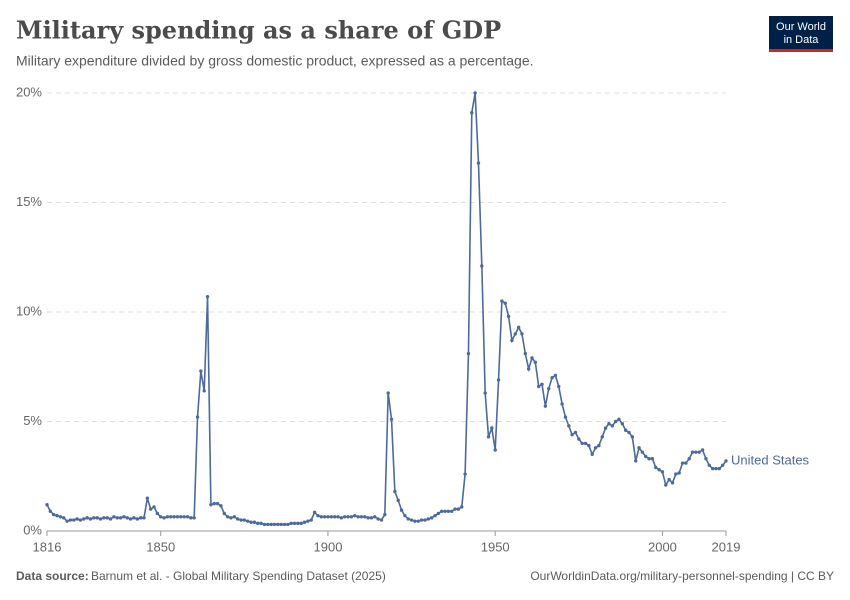 Image resolution: width=850 pixels, height=600 pixels. Describe the element at coordinates (801, 50) in the screenshot. I see `logo-bar` at that location.